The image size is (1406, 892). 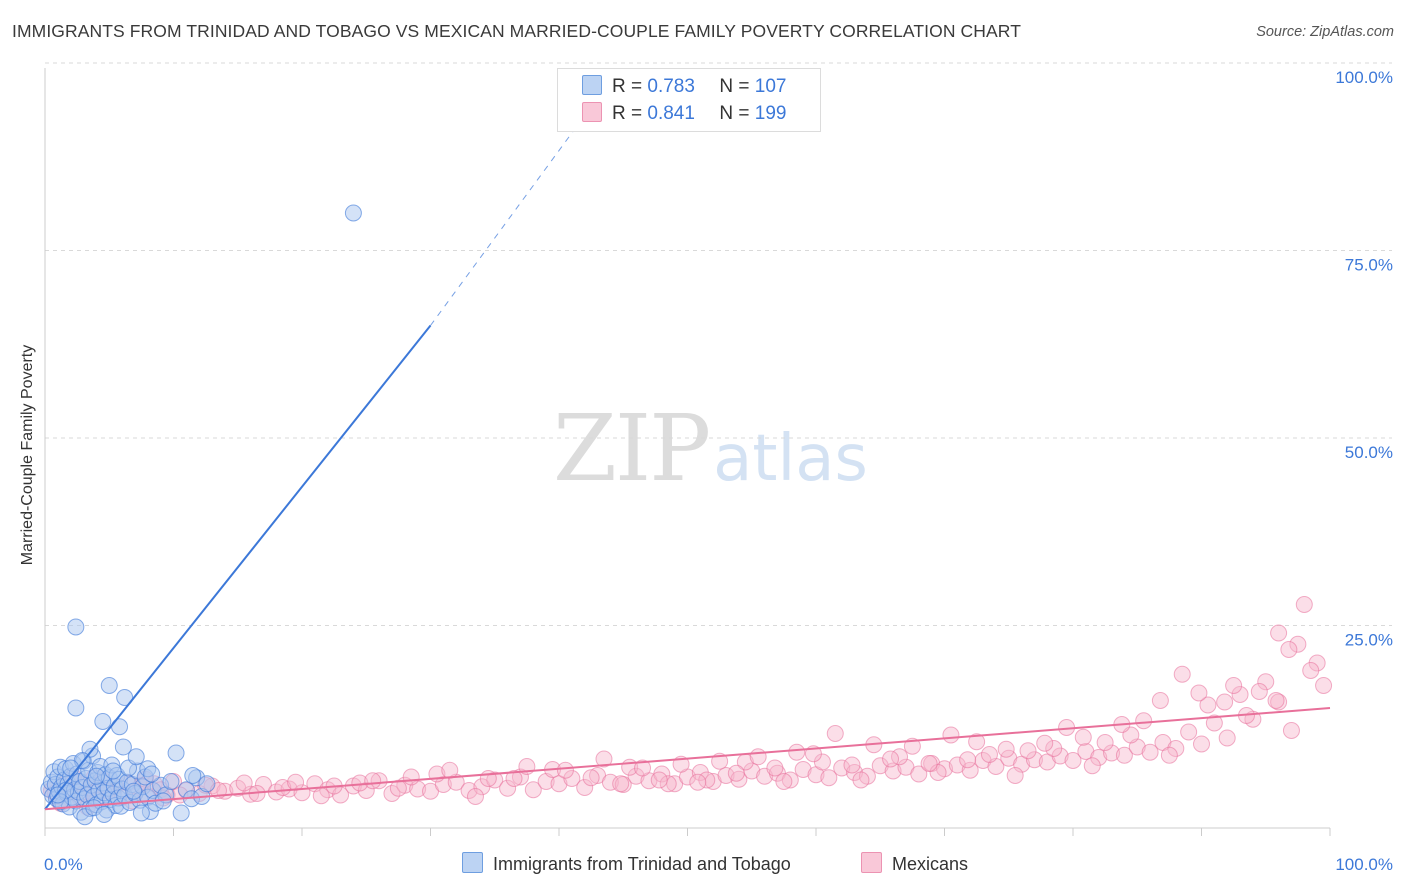 What do you see at coordinates (508, 220) in the screenshot?
I see `trend-line-trinidad-extension` at bounding box center [508, 220].